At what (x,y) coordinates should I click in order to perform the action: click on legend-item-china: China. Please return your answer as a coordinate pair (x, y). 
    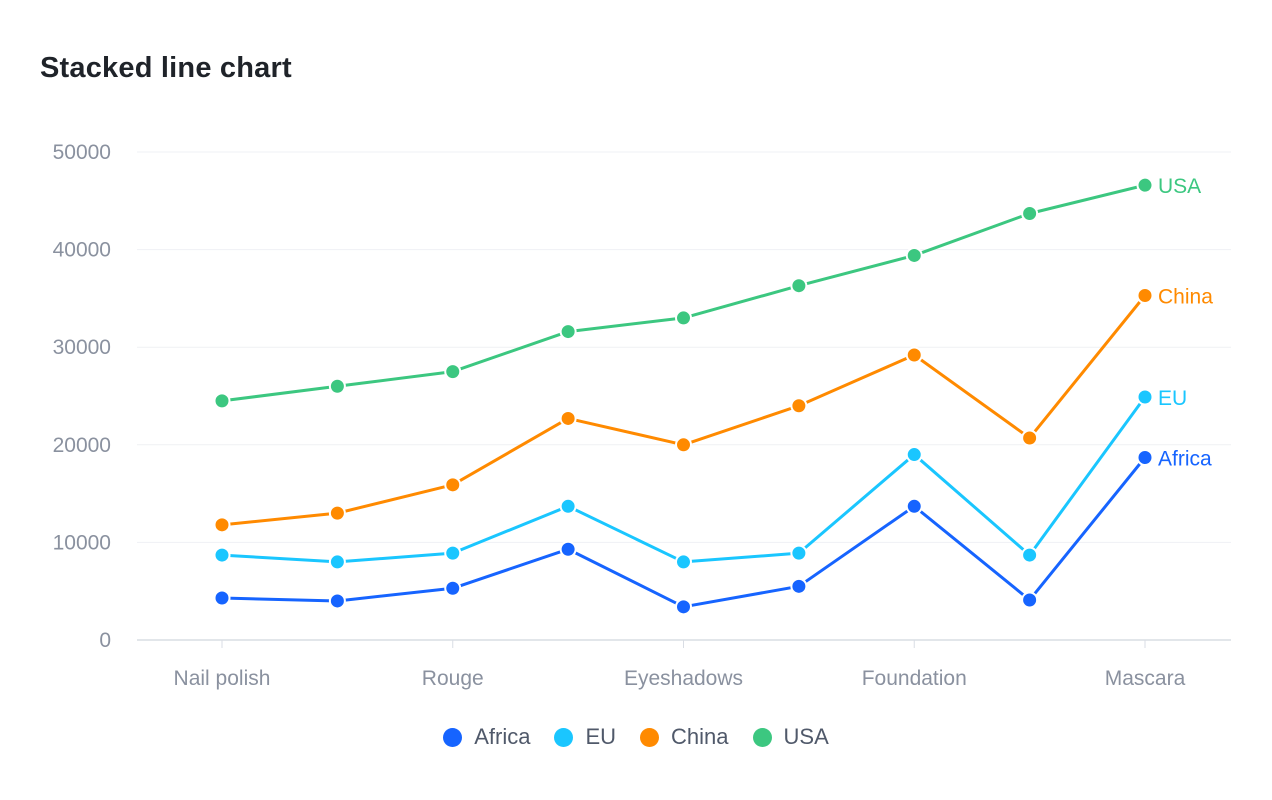
    Looking at the image, I should click on (684, 737).